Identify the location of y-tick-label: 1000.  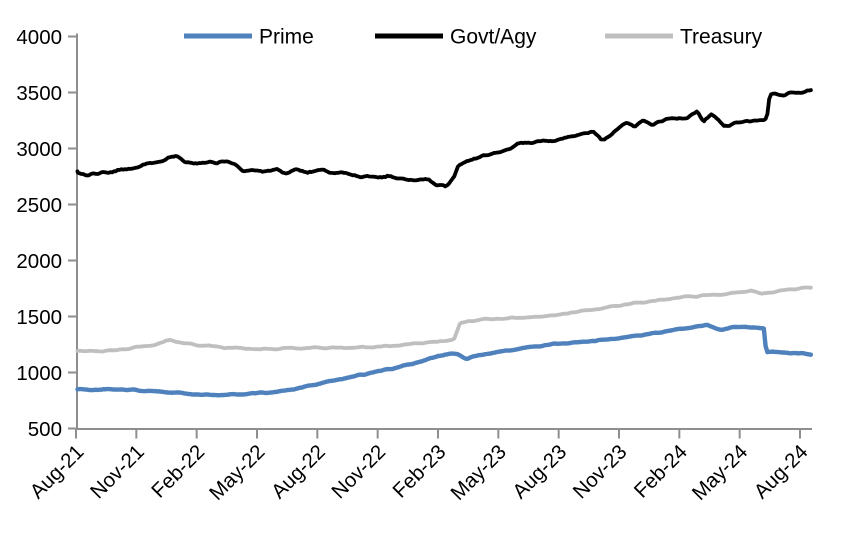
(39, 373).